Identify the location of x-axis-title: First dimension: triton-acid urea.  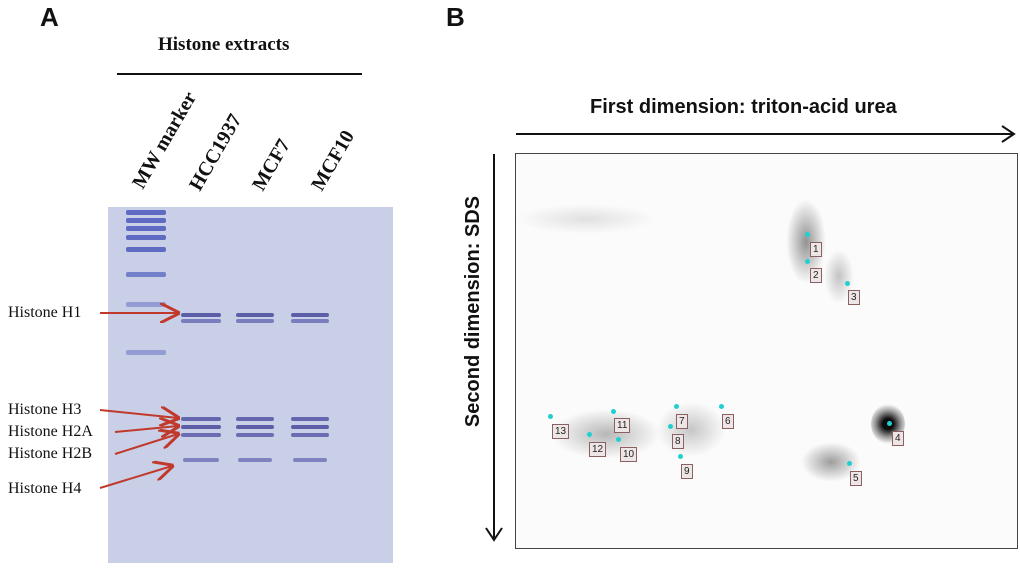
(743, 107).